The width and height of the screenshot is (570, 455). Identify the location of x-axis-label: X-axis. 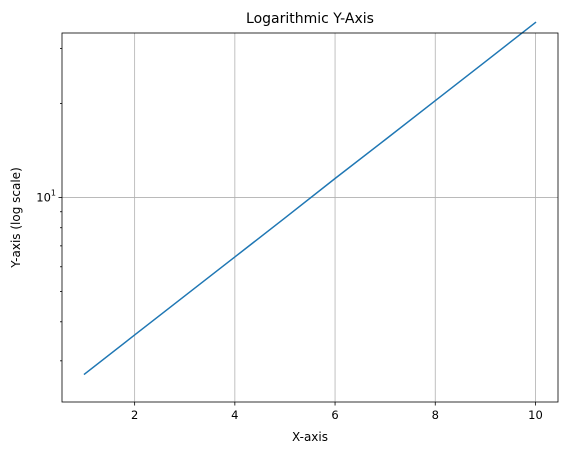
(310, 437).